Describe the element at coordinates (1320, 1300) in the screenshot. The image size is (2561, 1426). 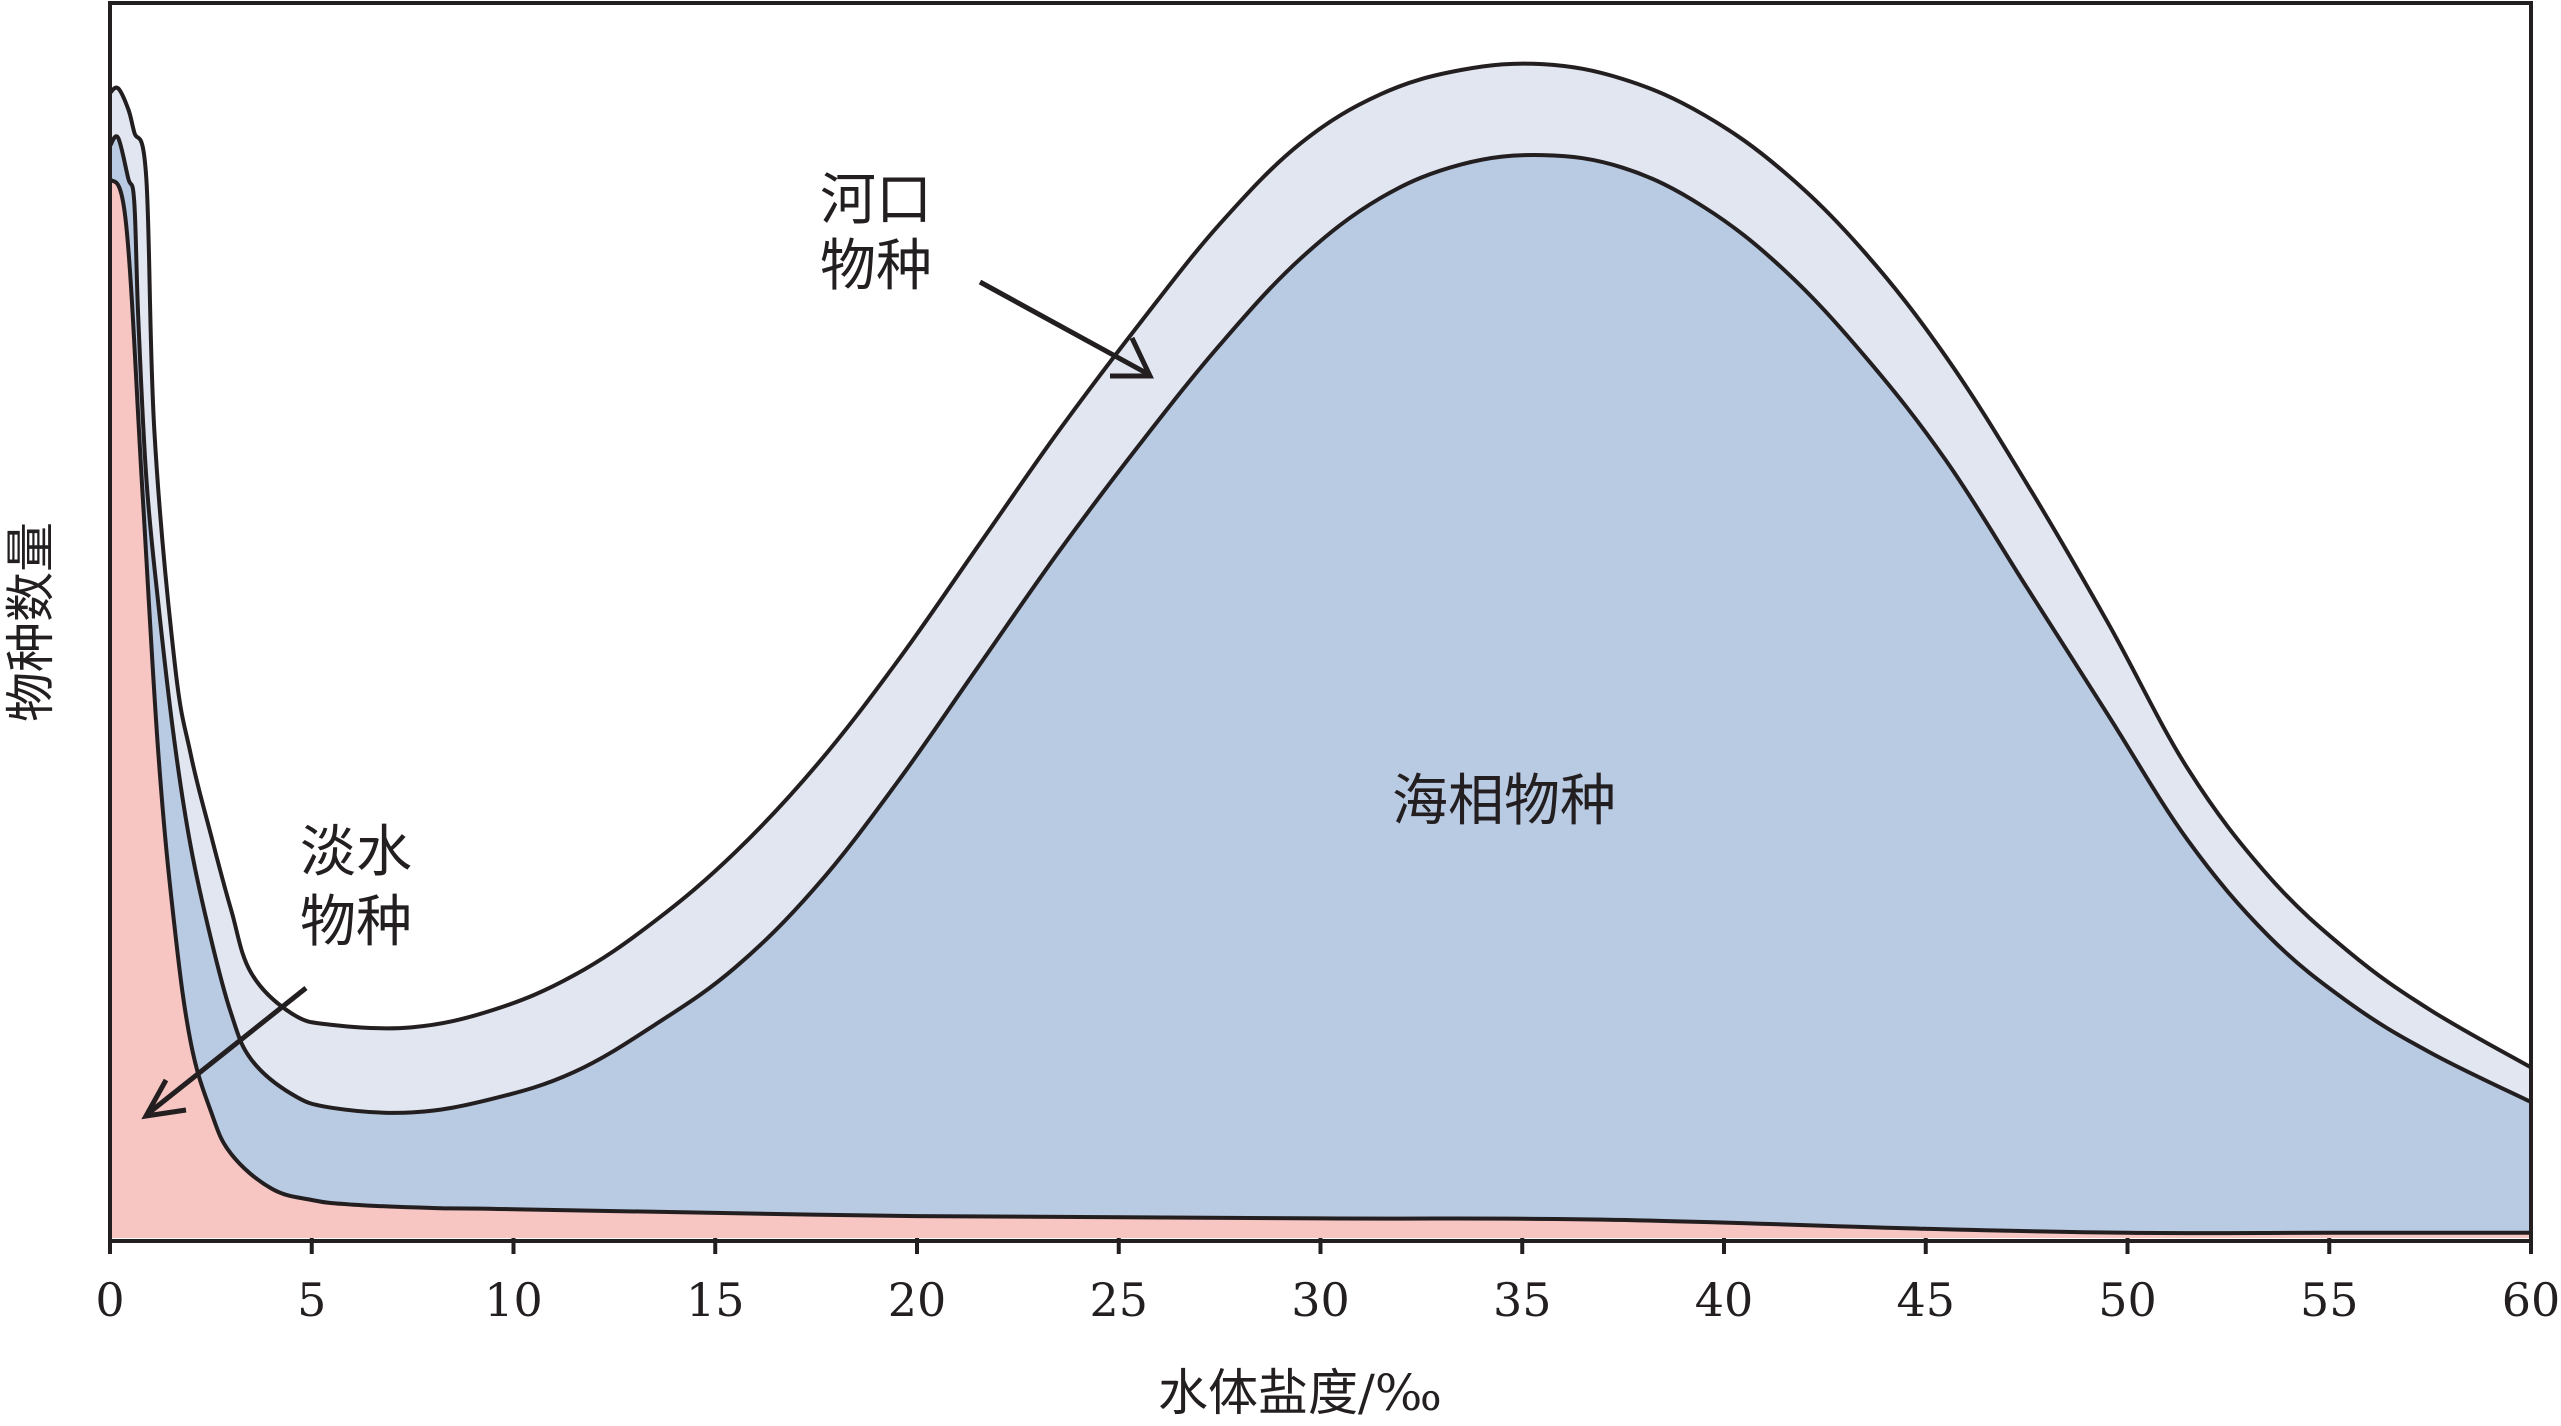
I see `x-tick-label: 30` at that location.